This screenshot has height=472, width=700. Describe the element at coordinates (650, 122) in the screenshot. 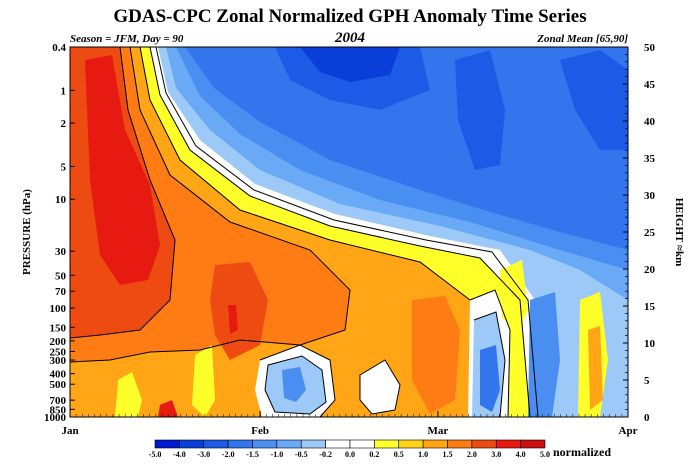

I see `height-tick-label: 40` at that location.